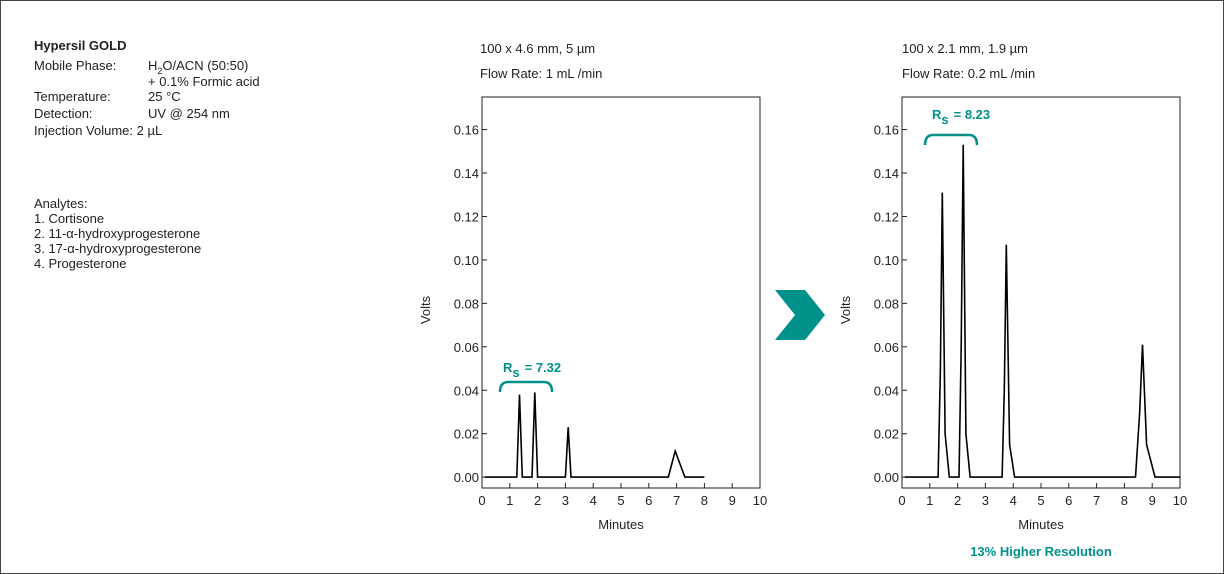  What do you see at coordinates (800, 315) in the screenshot?
I see `arrow` at bounding box center [800, 315].